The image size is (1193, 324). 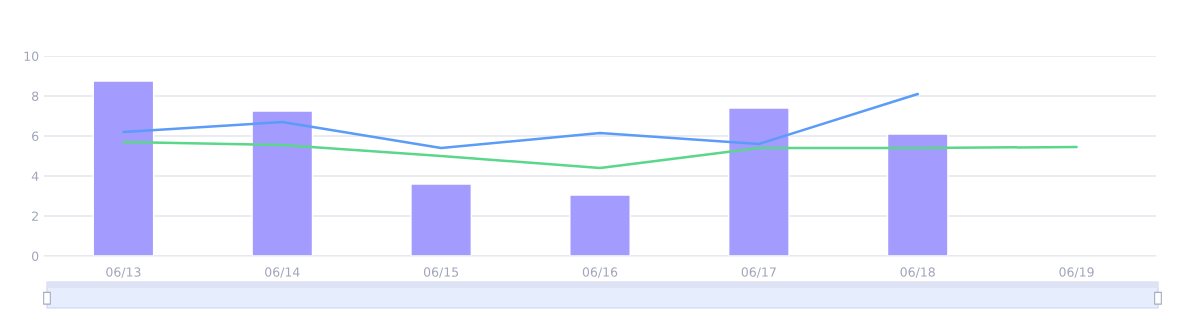 What do you see at coordinates (35, 136) in the screenshot?
I see `y-tick-label: 6` at bounding box center [35, 136].